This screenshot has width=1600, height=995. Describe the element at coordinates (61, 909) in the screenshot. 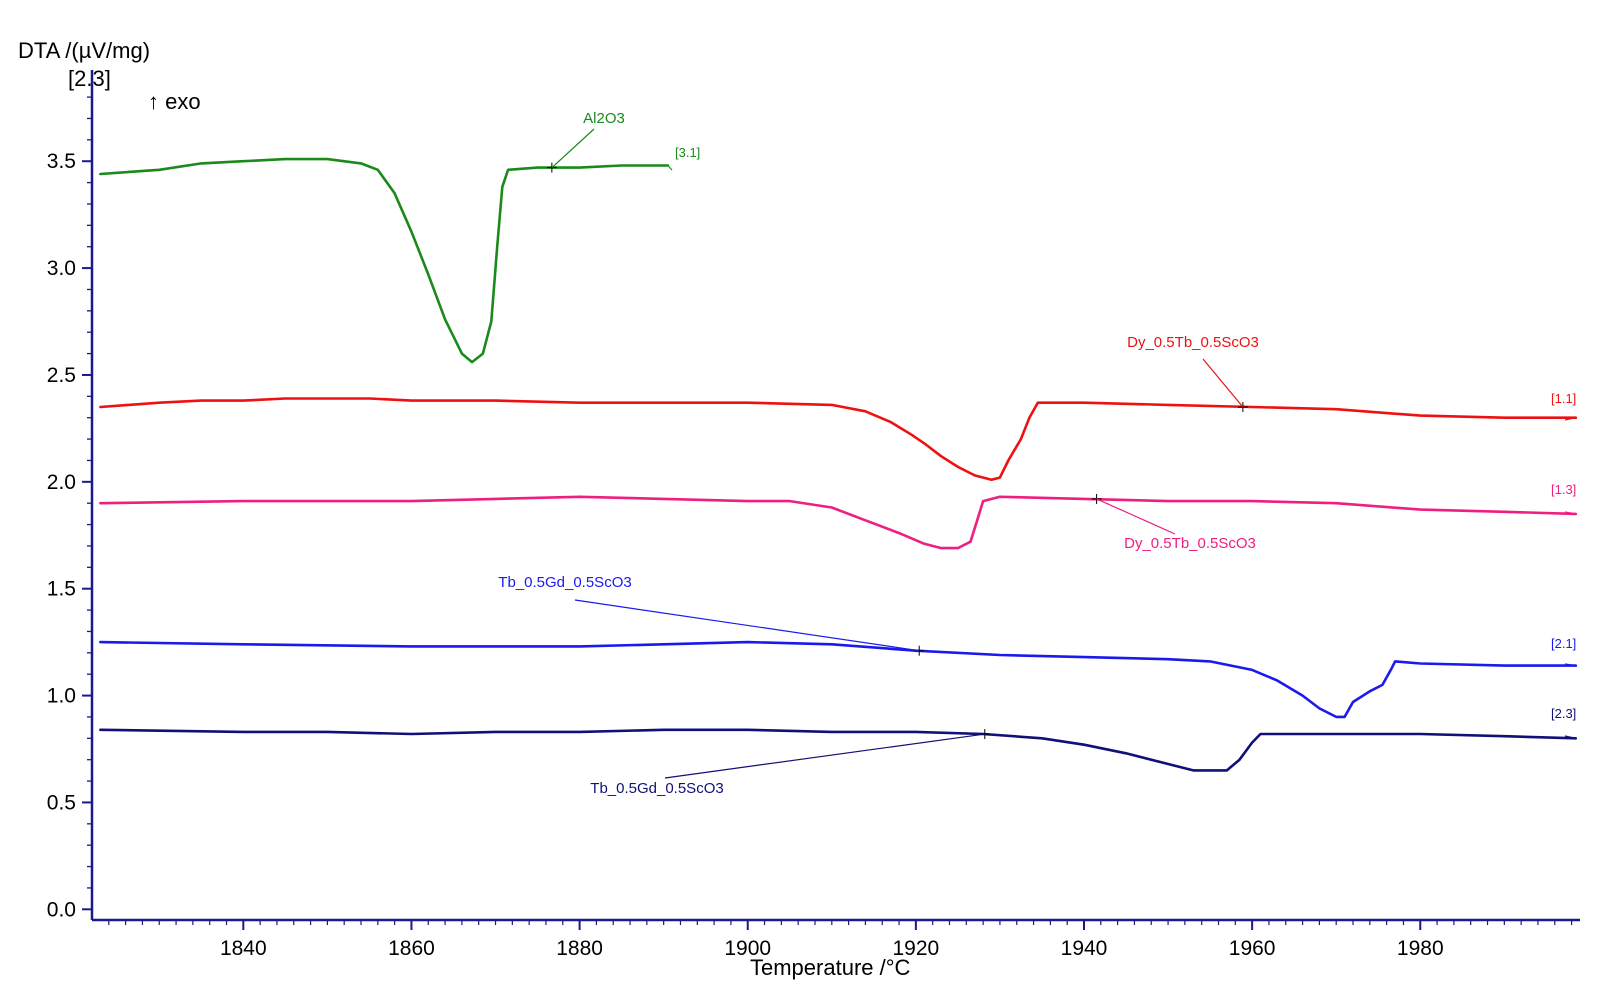

I see `y-tick-label: 0.0` at that location.